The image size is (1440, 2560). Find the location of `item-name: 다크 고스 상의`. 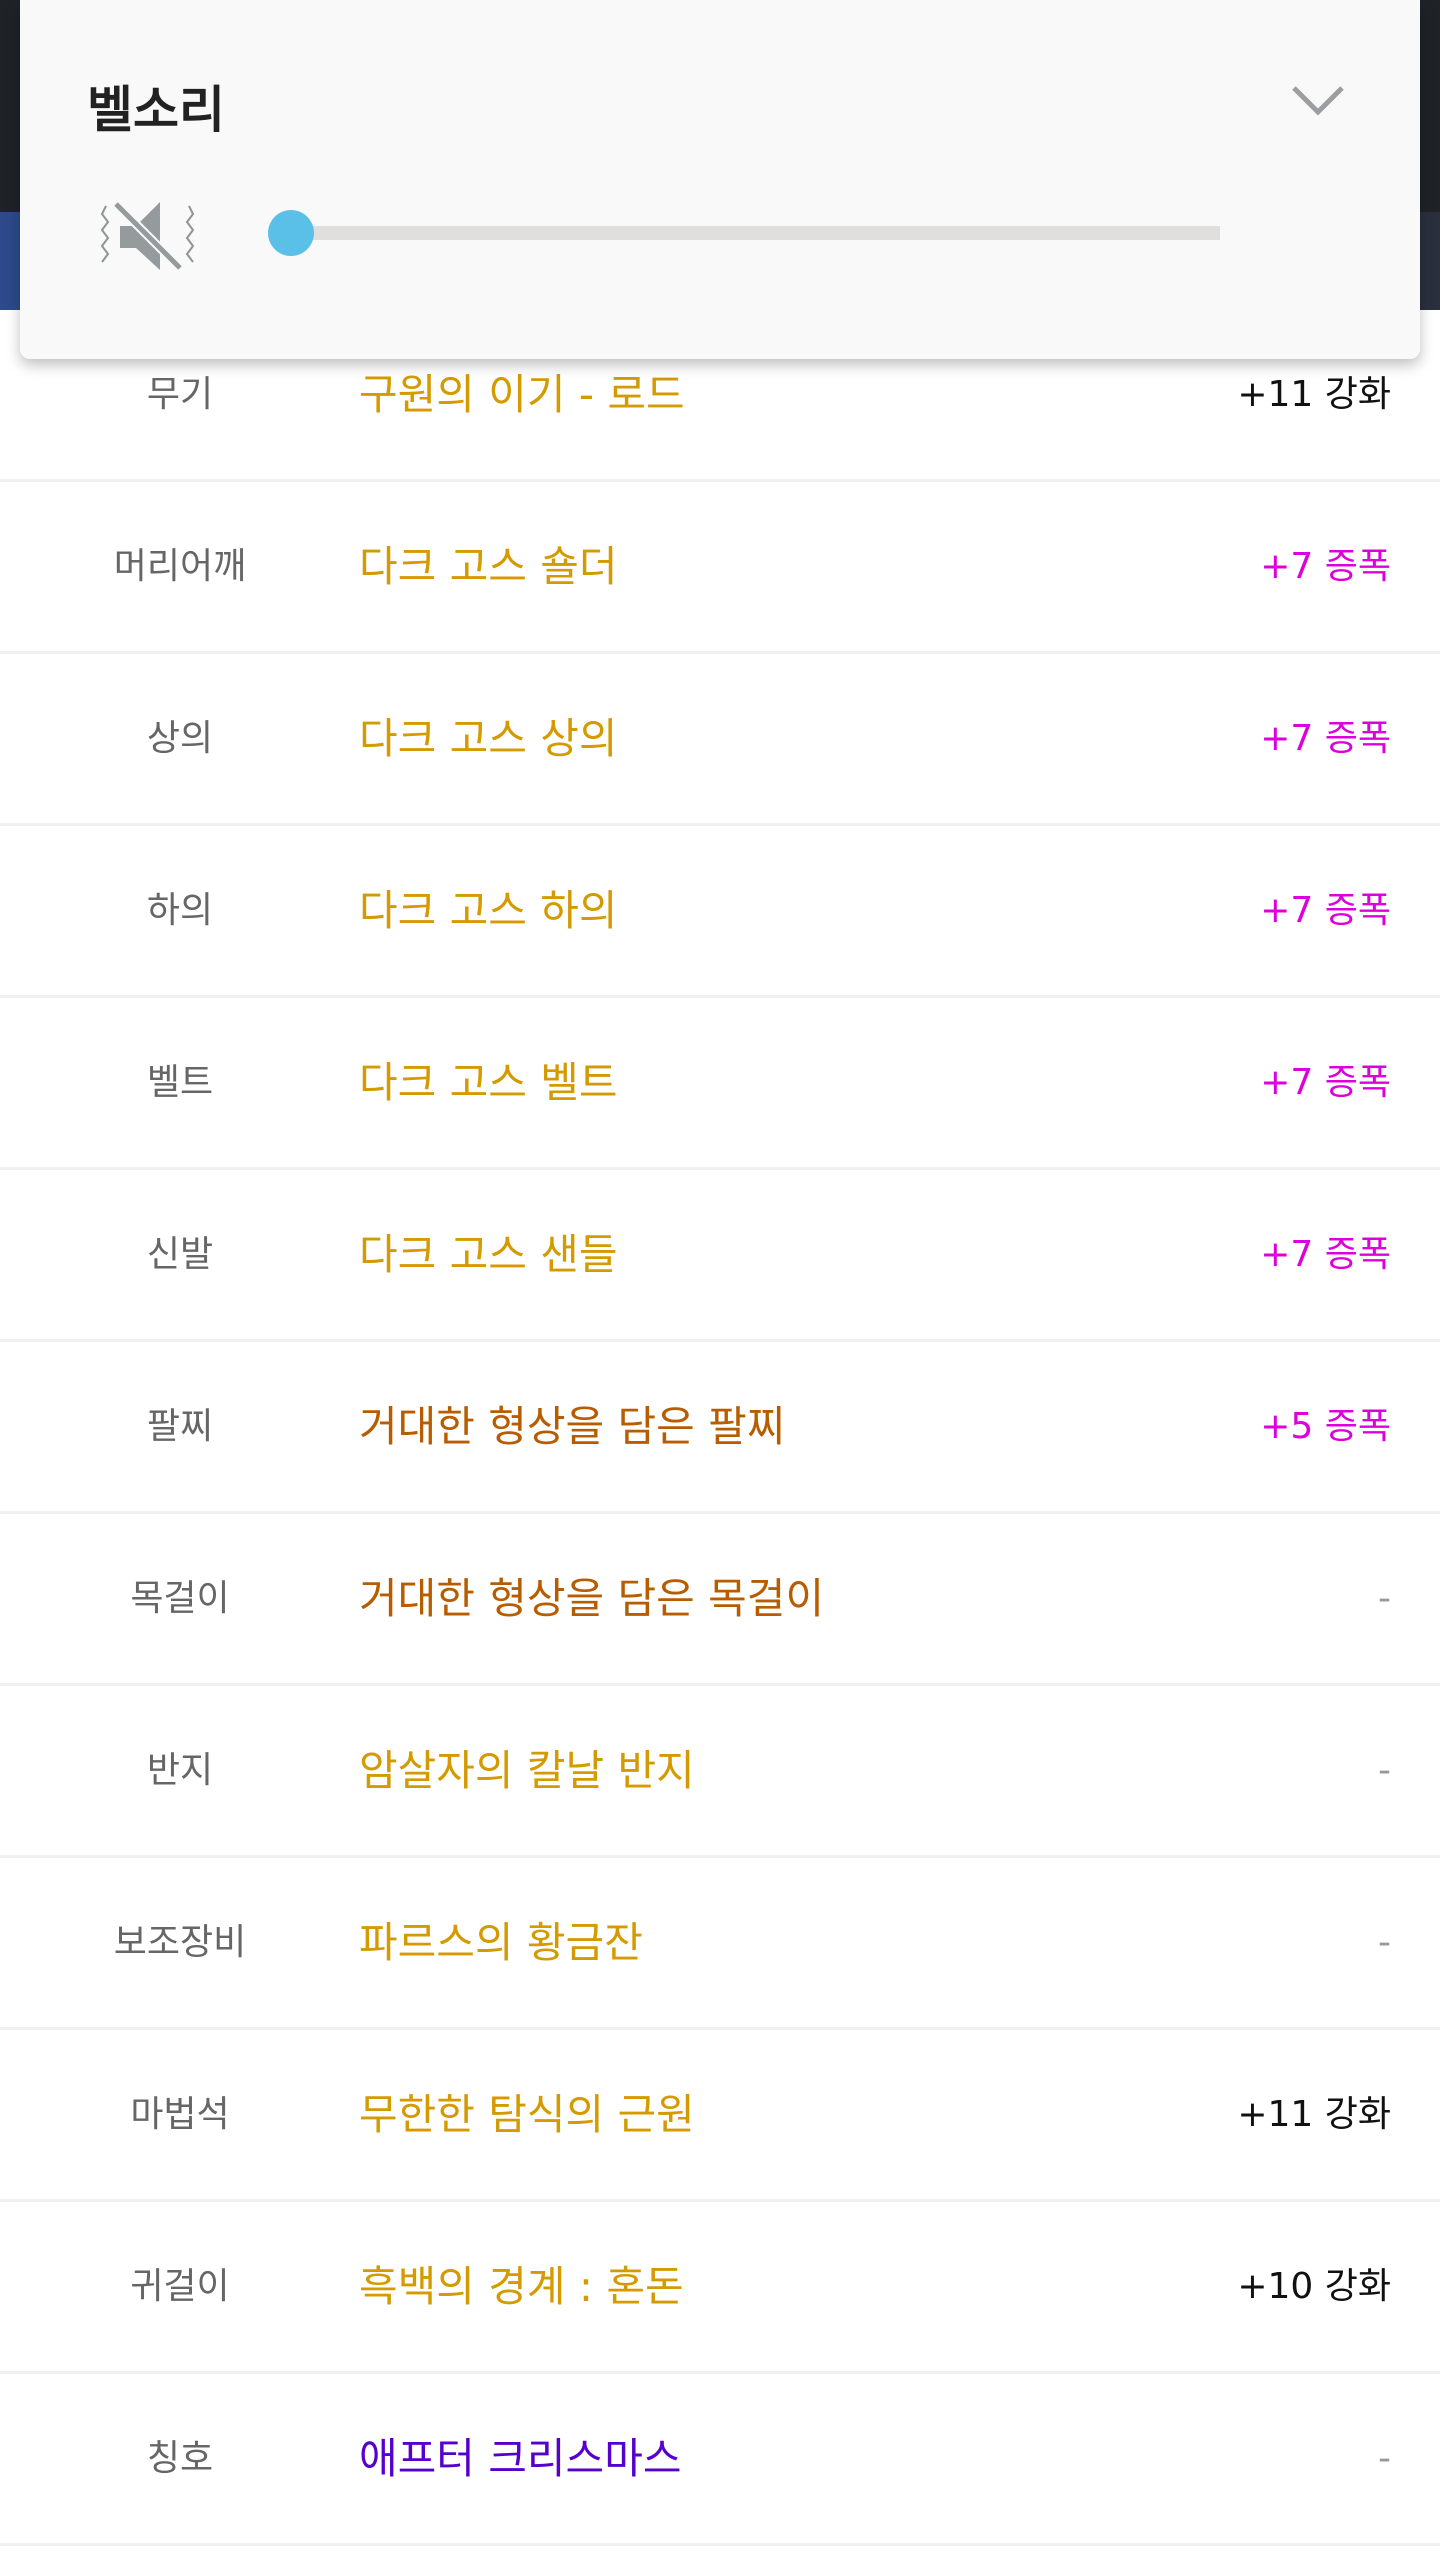

item-name: 다크 고스 상의 is located at coordinates (488, 738).